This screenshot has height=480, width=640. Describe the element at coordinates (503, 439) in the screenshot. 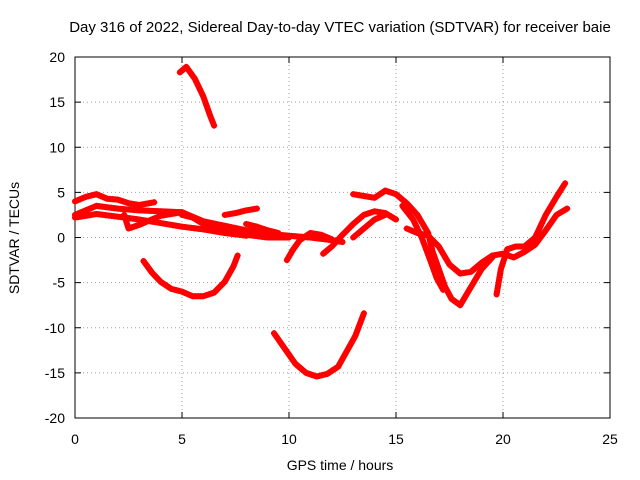

I see `x-tick-label: 20` at that location.